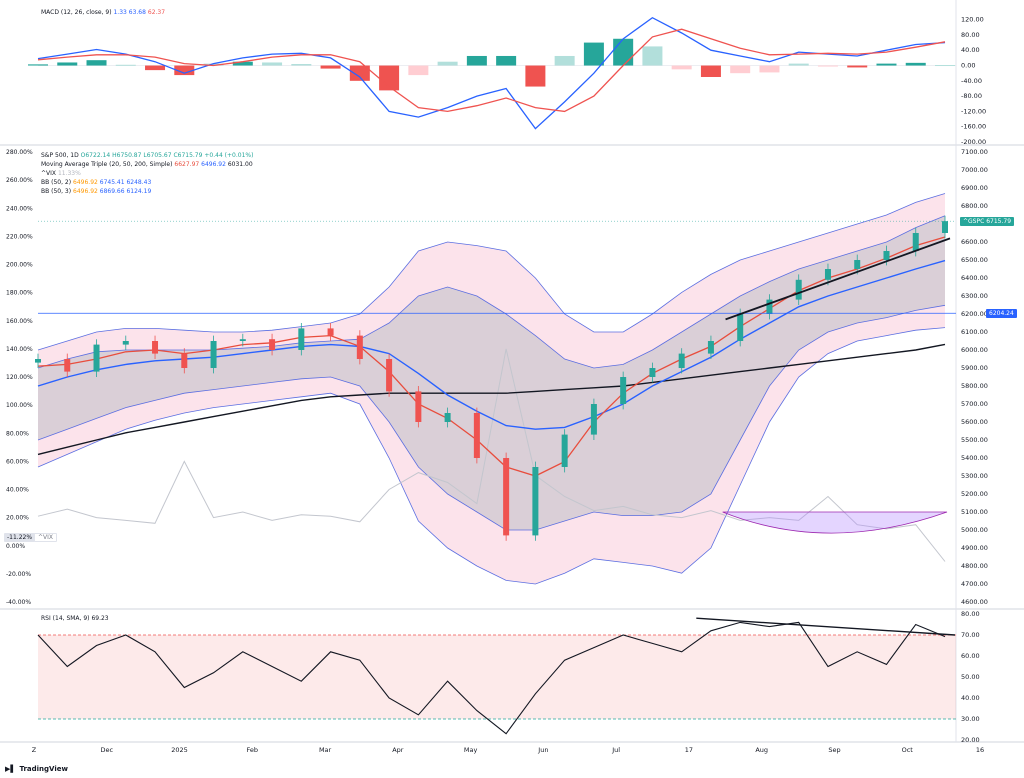 The image size is (1024, 778). Describe the element at coordinates (19, 293) in the screenshot. I see `pct-tick-5: 180.00%` at that location.